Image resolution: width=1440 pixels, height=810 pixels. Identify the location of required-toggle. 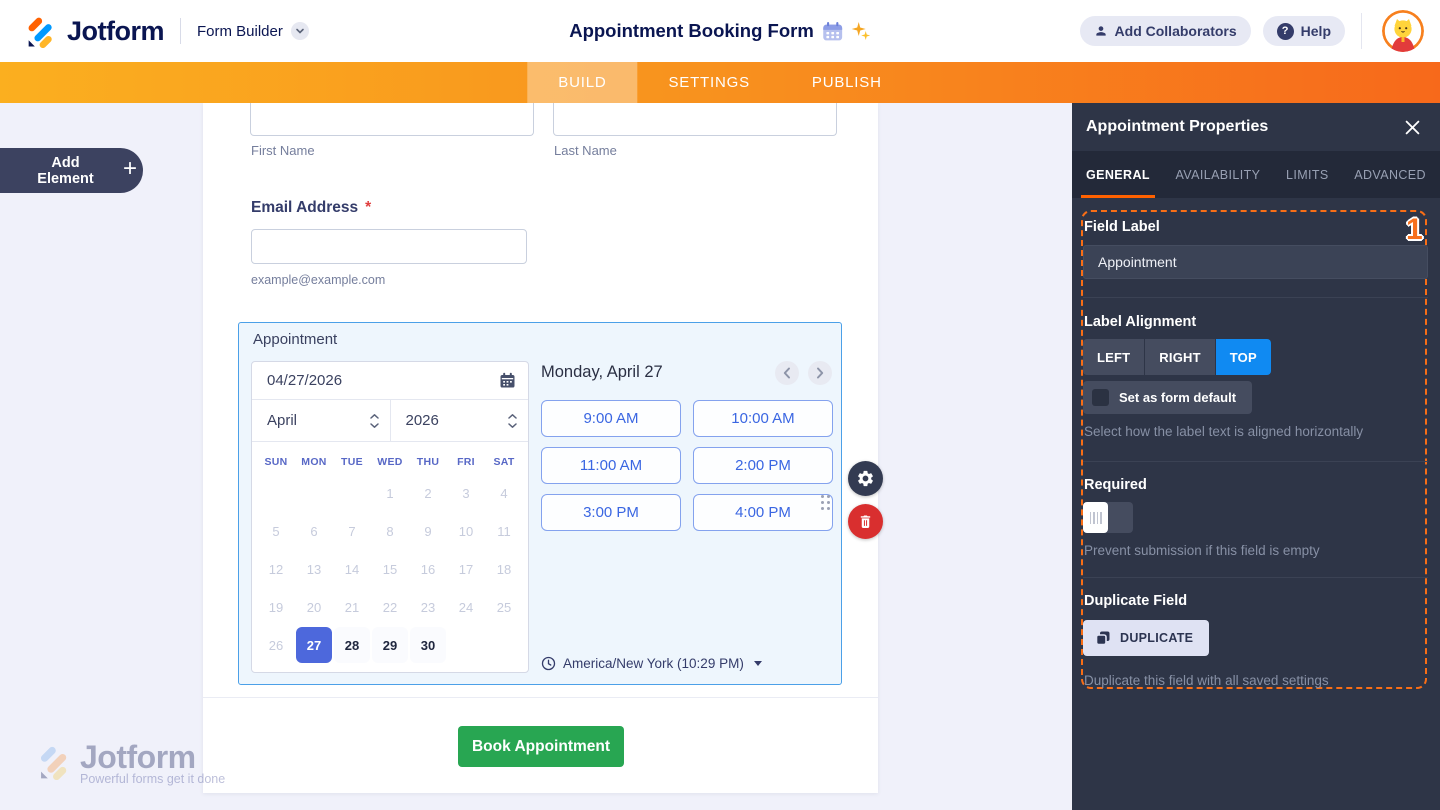
(1108, 517).